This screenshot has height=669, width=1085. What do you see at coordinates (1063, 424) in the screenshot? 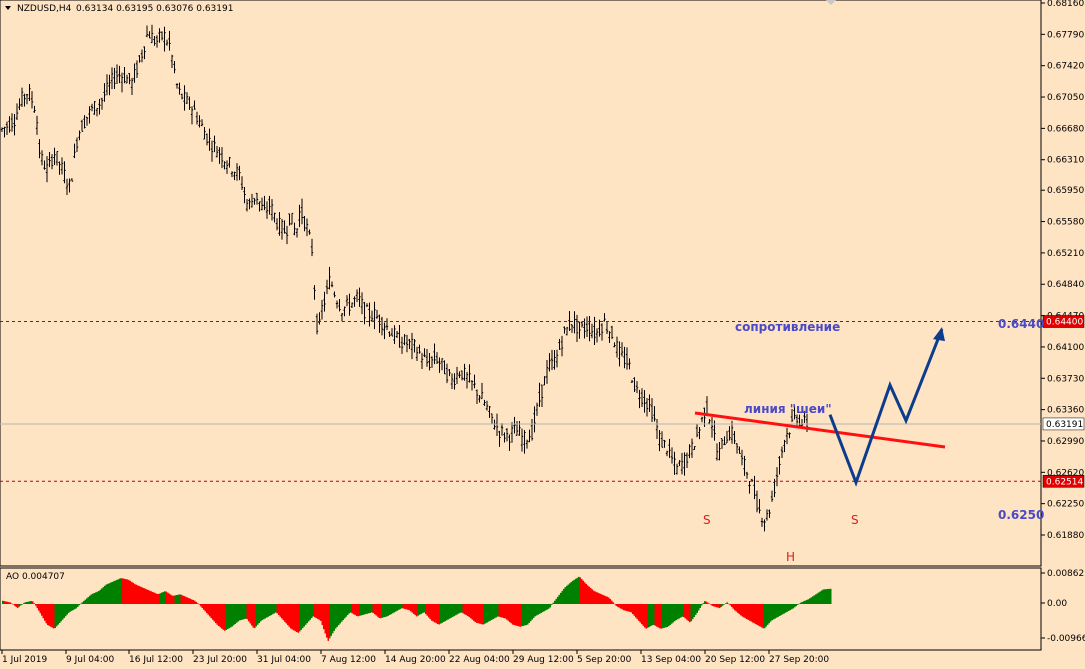
I see `current-price-tag-box` at bounding box center [1063, 424].